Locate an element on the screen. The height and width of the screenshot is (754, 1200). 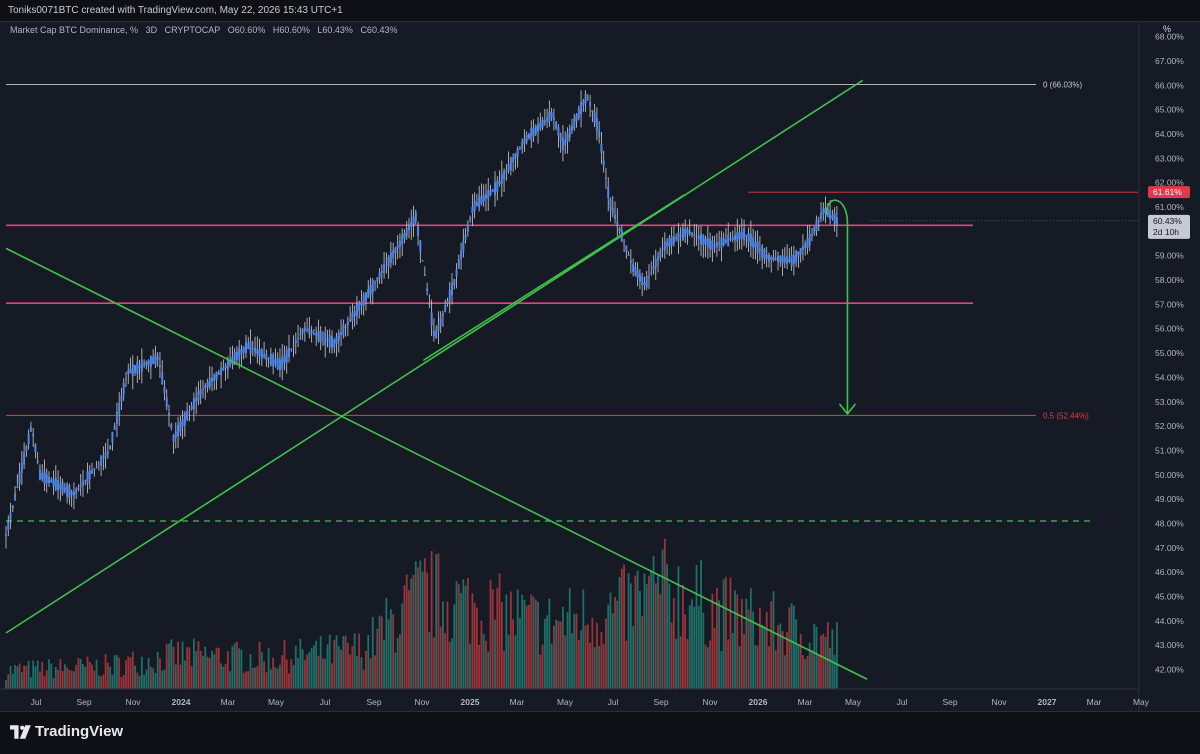
price-tick-label: 62.00% is located at coordinates (1169, 183).